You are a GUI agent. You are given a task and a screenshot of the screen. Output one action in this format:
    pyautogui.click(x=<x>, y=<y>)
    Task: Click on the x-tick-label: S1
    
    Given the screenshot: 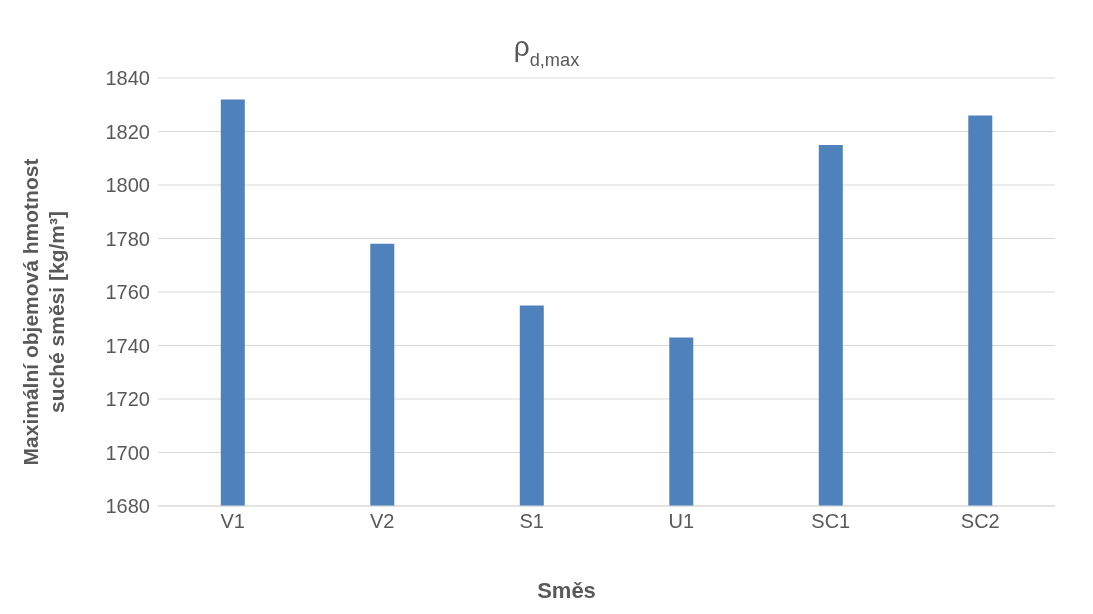 What is the action you would take?
    pyautogui.click(x=531, y=521)
    